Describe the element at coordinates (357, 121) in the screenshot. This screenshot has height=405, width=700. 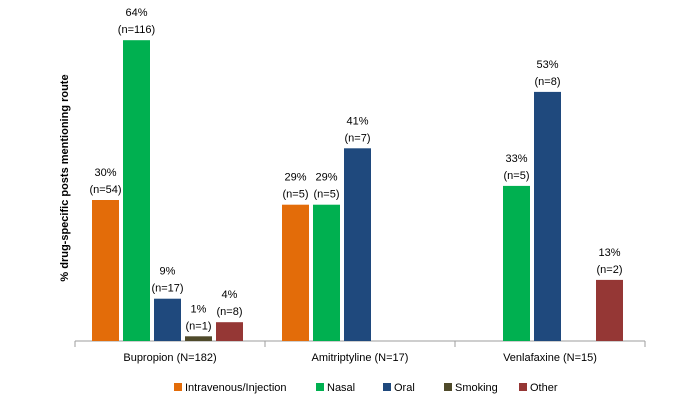
I see `data-label-percent: 41%` at that location.